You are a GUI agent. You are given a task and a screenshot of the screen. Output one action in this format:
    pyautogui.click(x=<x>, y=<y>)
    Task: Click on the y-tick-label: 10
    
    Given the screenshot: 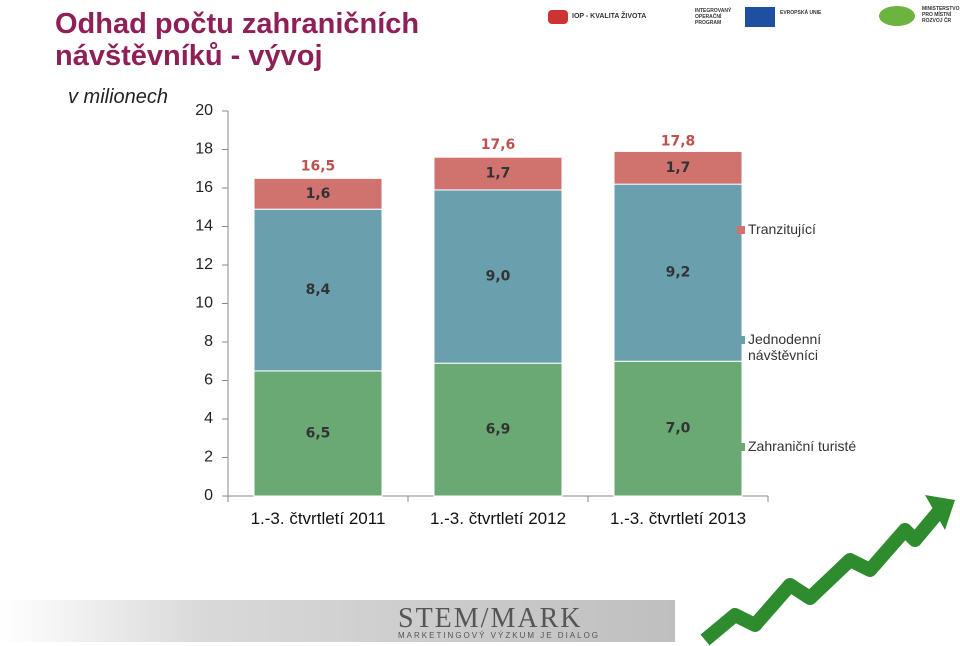 What is the action you would take?
    pyautogui.click(x=204, y=303)
    